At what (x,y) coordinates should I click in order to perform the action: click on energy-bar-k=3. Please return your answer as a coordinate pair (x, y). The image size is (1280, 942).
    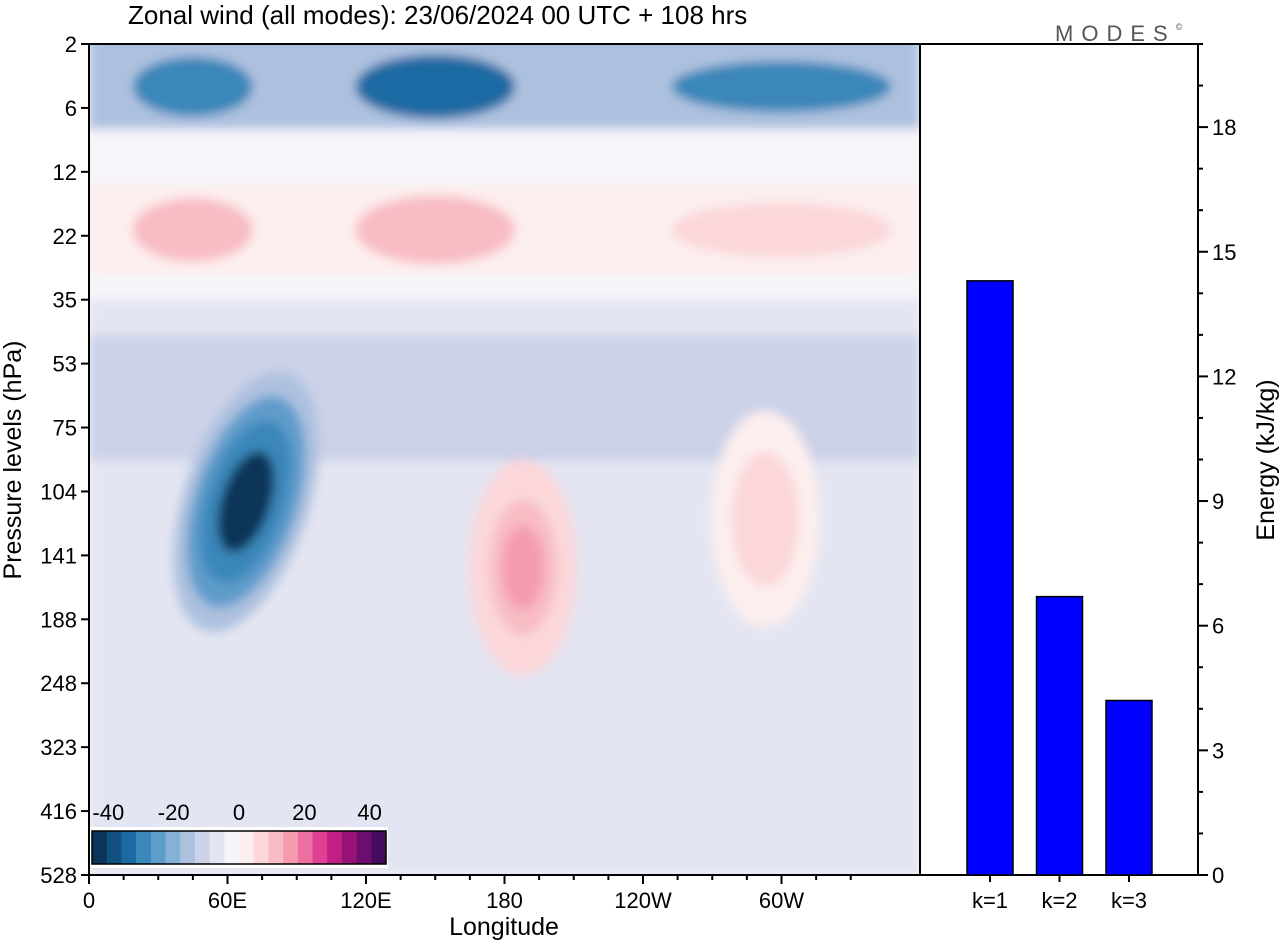
    Looking at the image, I should click on (1129, 787).